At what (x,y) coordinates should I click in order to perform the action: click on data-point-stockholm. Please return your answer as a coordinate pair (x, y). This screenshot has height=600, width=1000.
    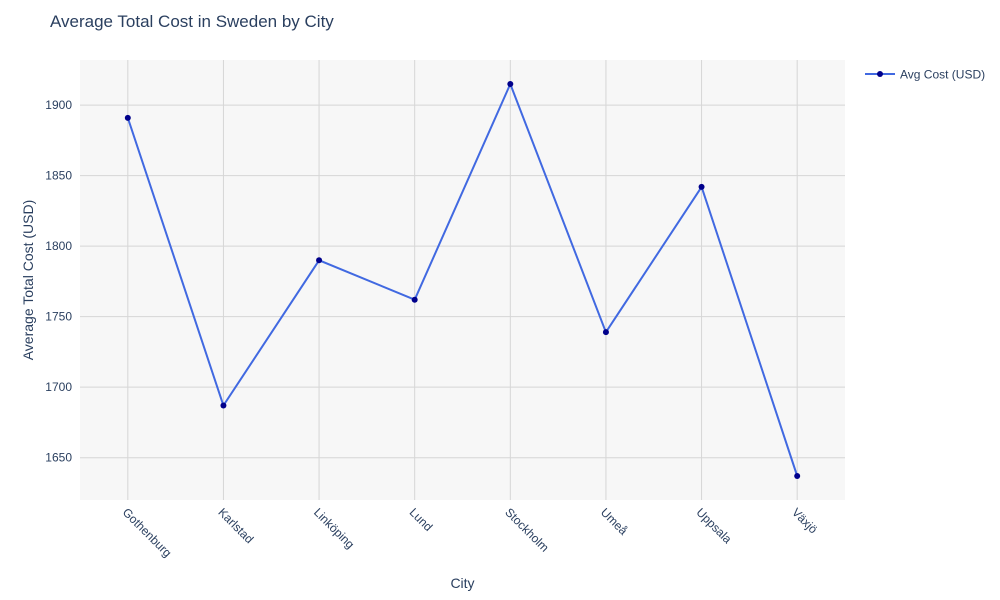
    Looking at the image, I should click on (510, 83).